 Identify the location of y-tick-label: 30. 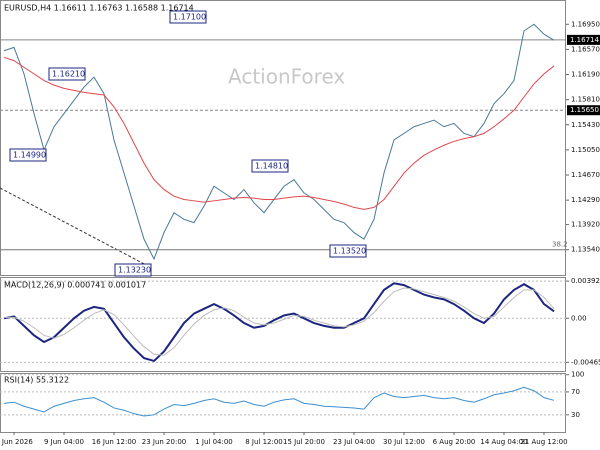
(575, 415).